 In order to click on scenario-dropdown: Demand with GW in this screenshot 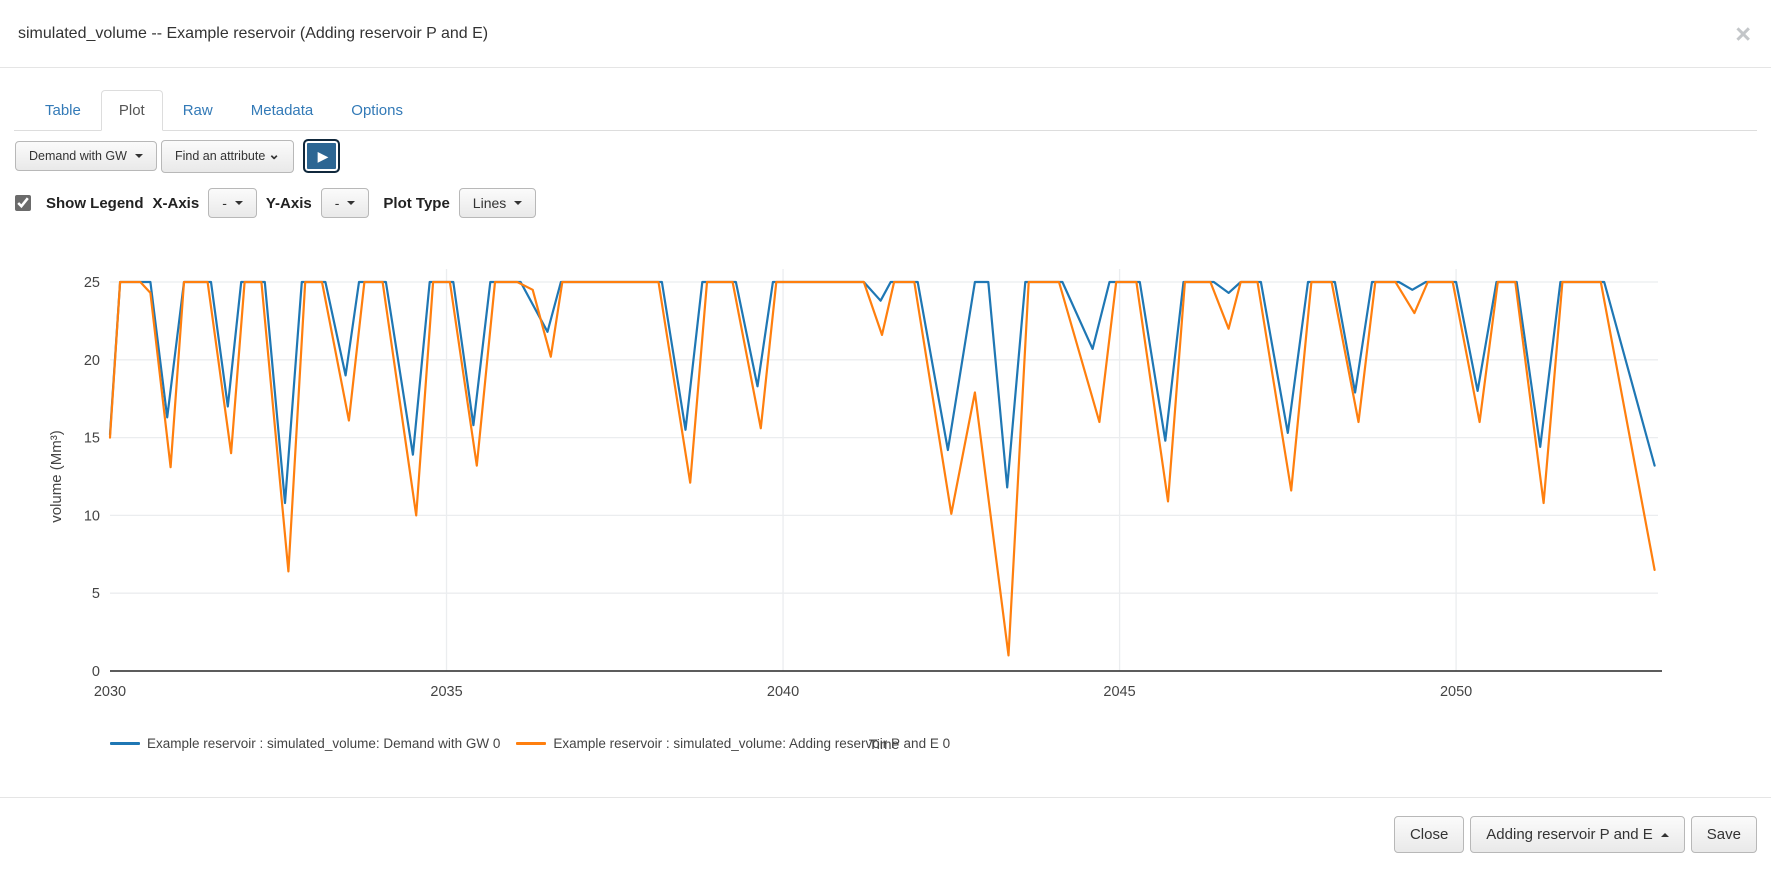, I will do `click(86, 156)`.